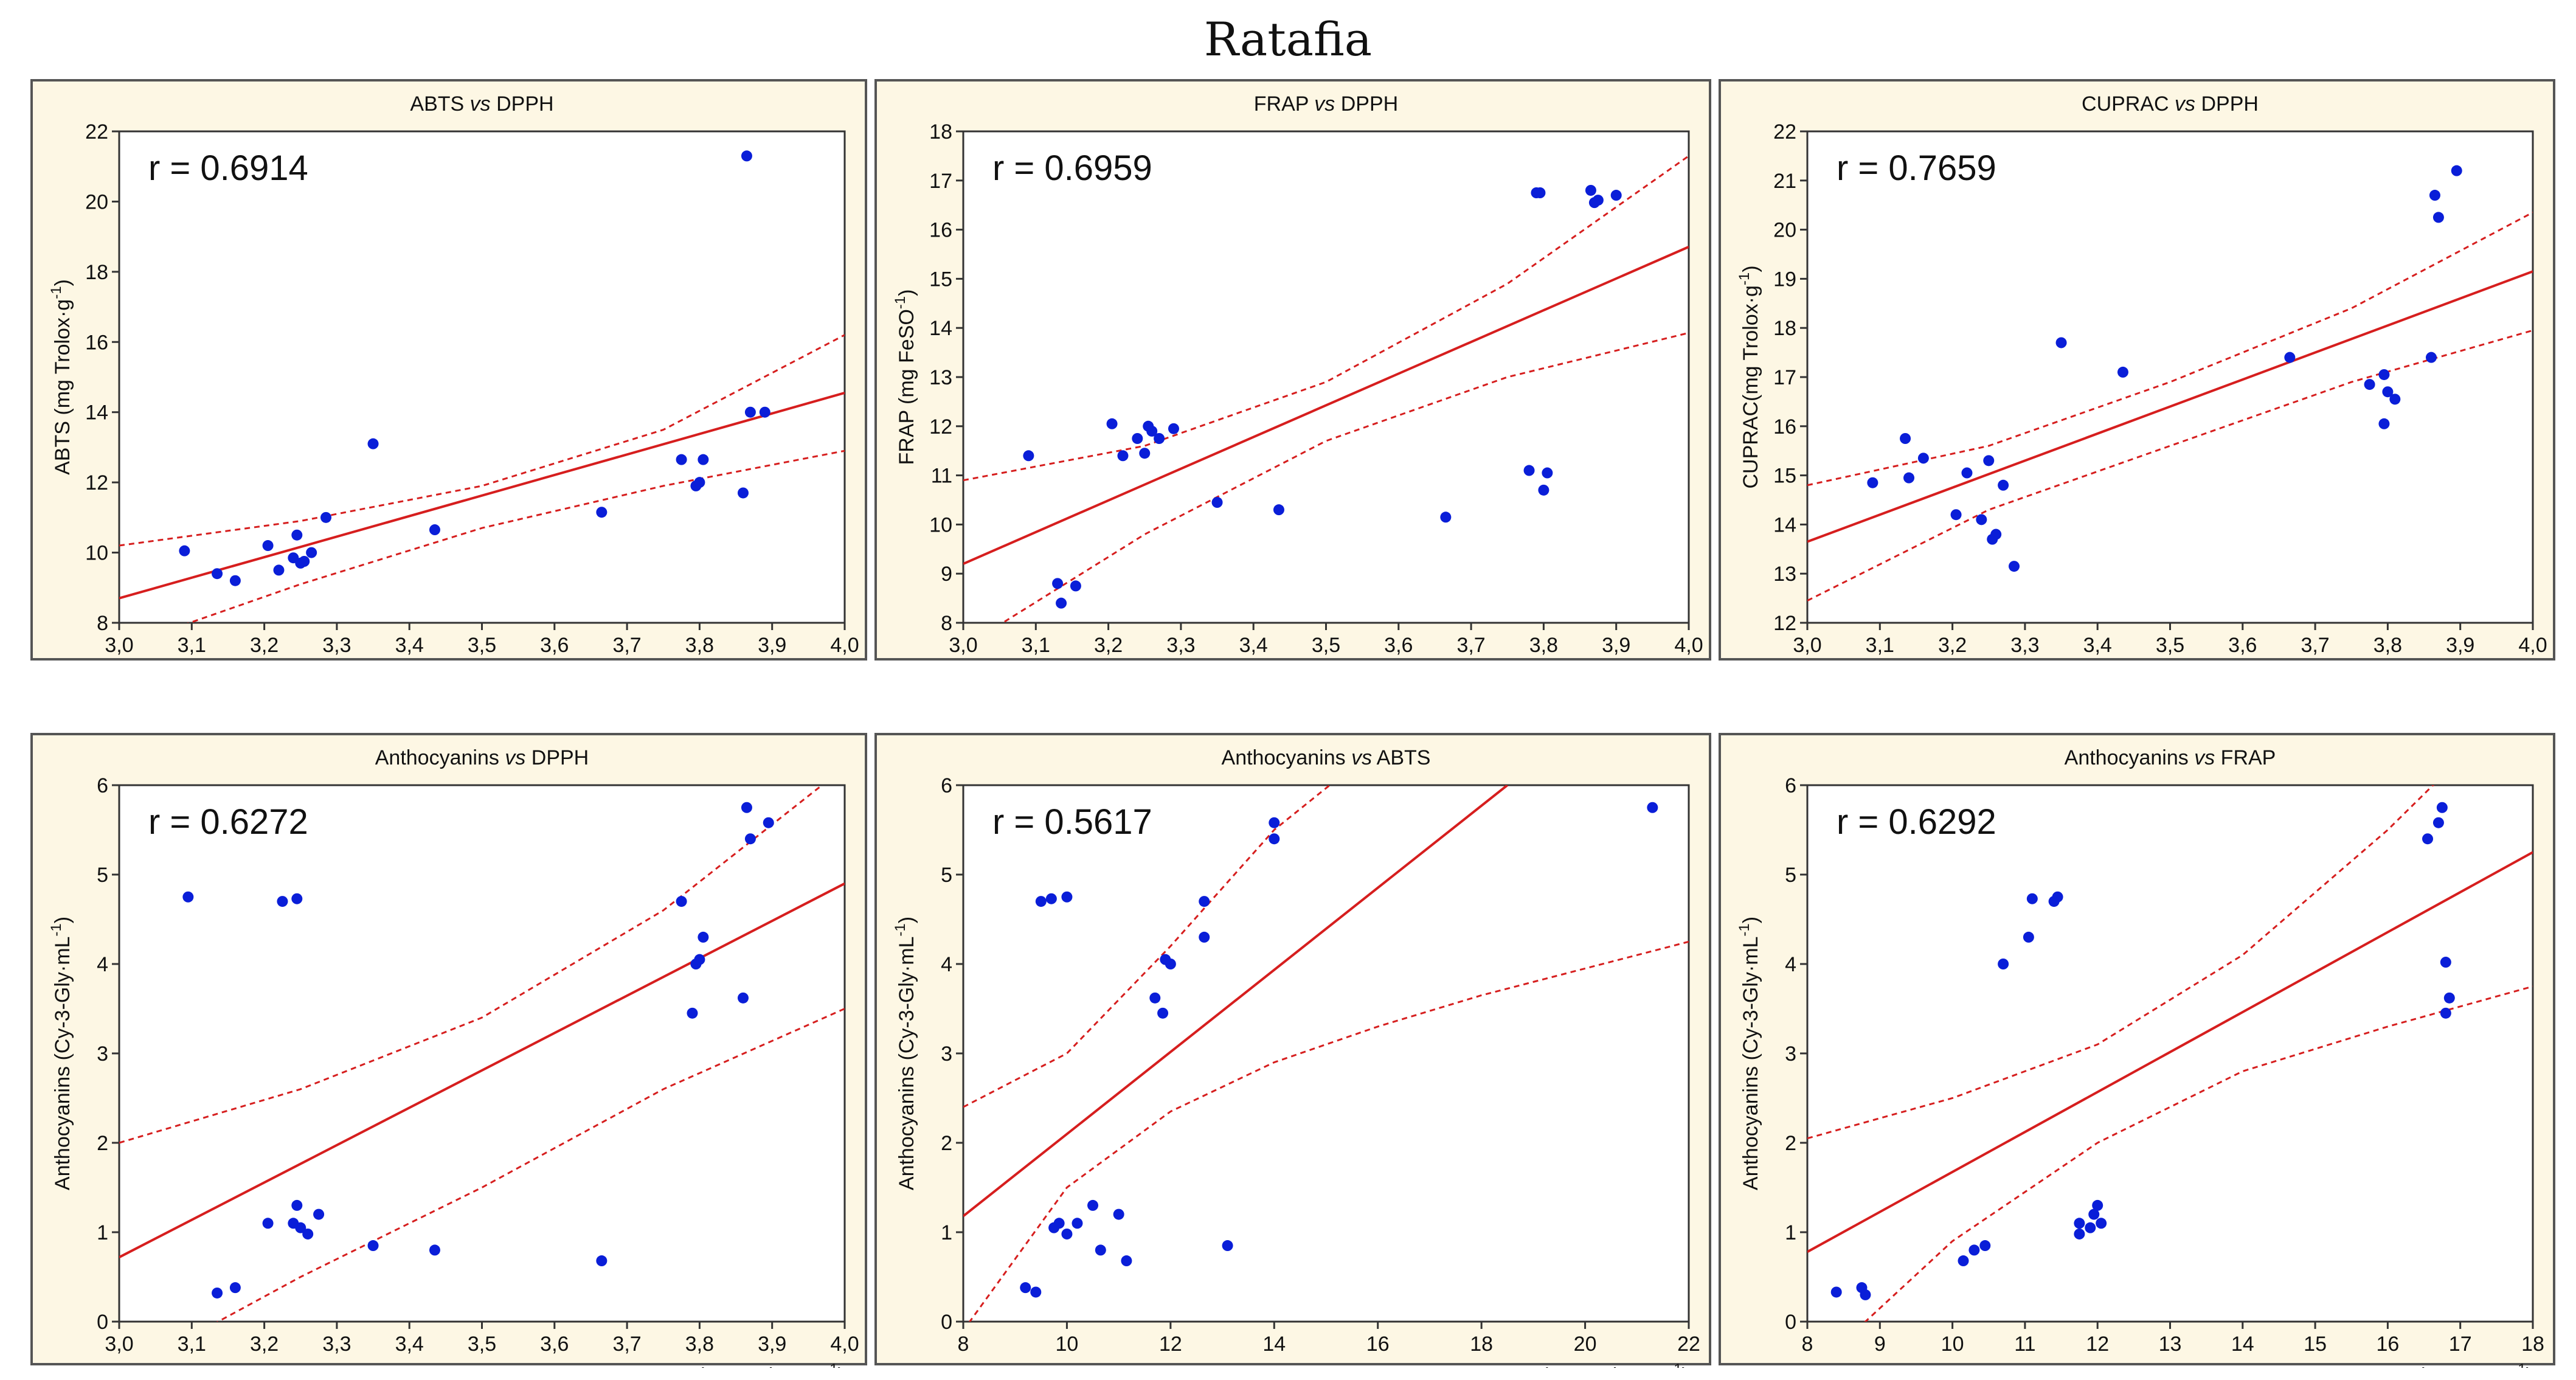 The image size is (2576, 1380). I want to click on x-tick-label: 15, so click(2315, 1345).